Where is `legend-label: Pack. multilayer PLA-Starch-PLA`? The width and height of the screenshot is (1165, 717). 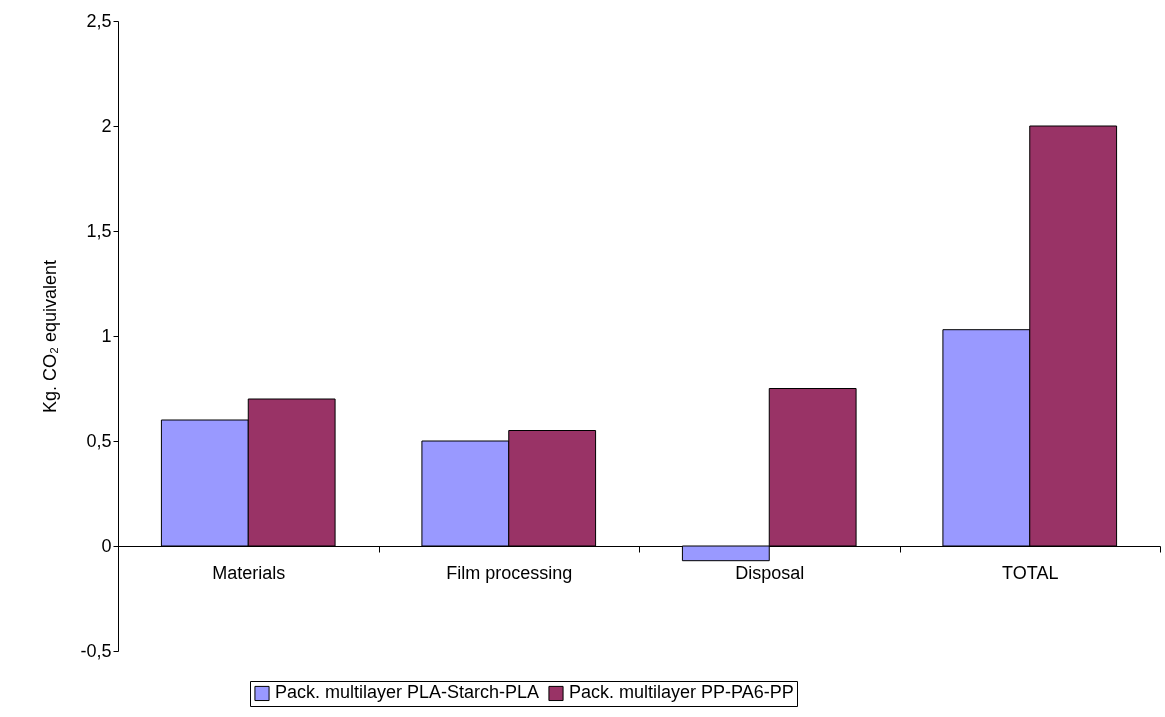
legend-label: Pack. multilayer PLA-Starch-PLA is located at coordinates (407, 692).